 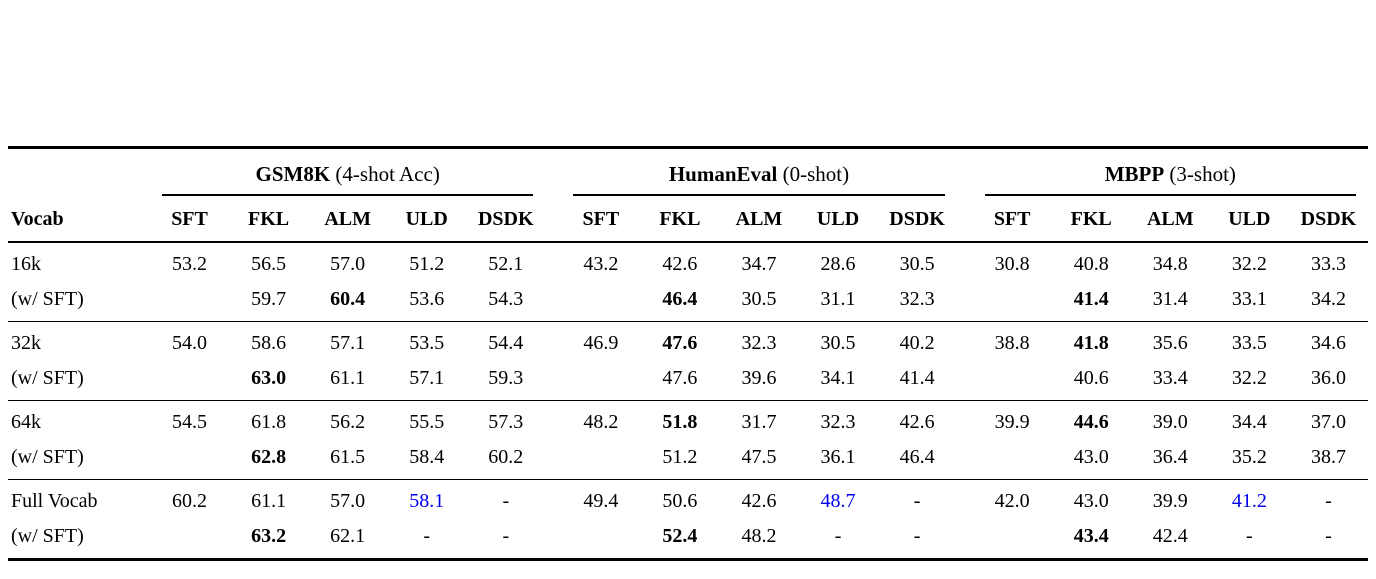 I want to click on table-cell: 31.7, so click(x=759, y=421).